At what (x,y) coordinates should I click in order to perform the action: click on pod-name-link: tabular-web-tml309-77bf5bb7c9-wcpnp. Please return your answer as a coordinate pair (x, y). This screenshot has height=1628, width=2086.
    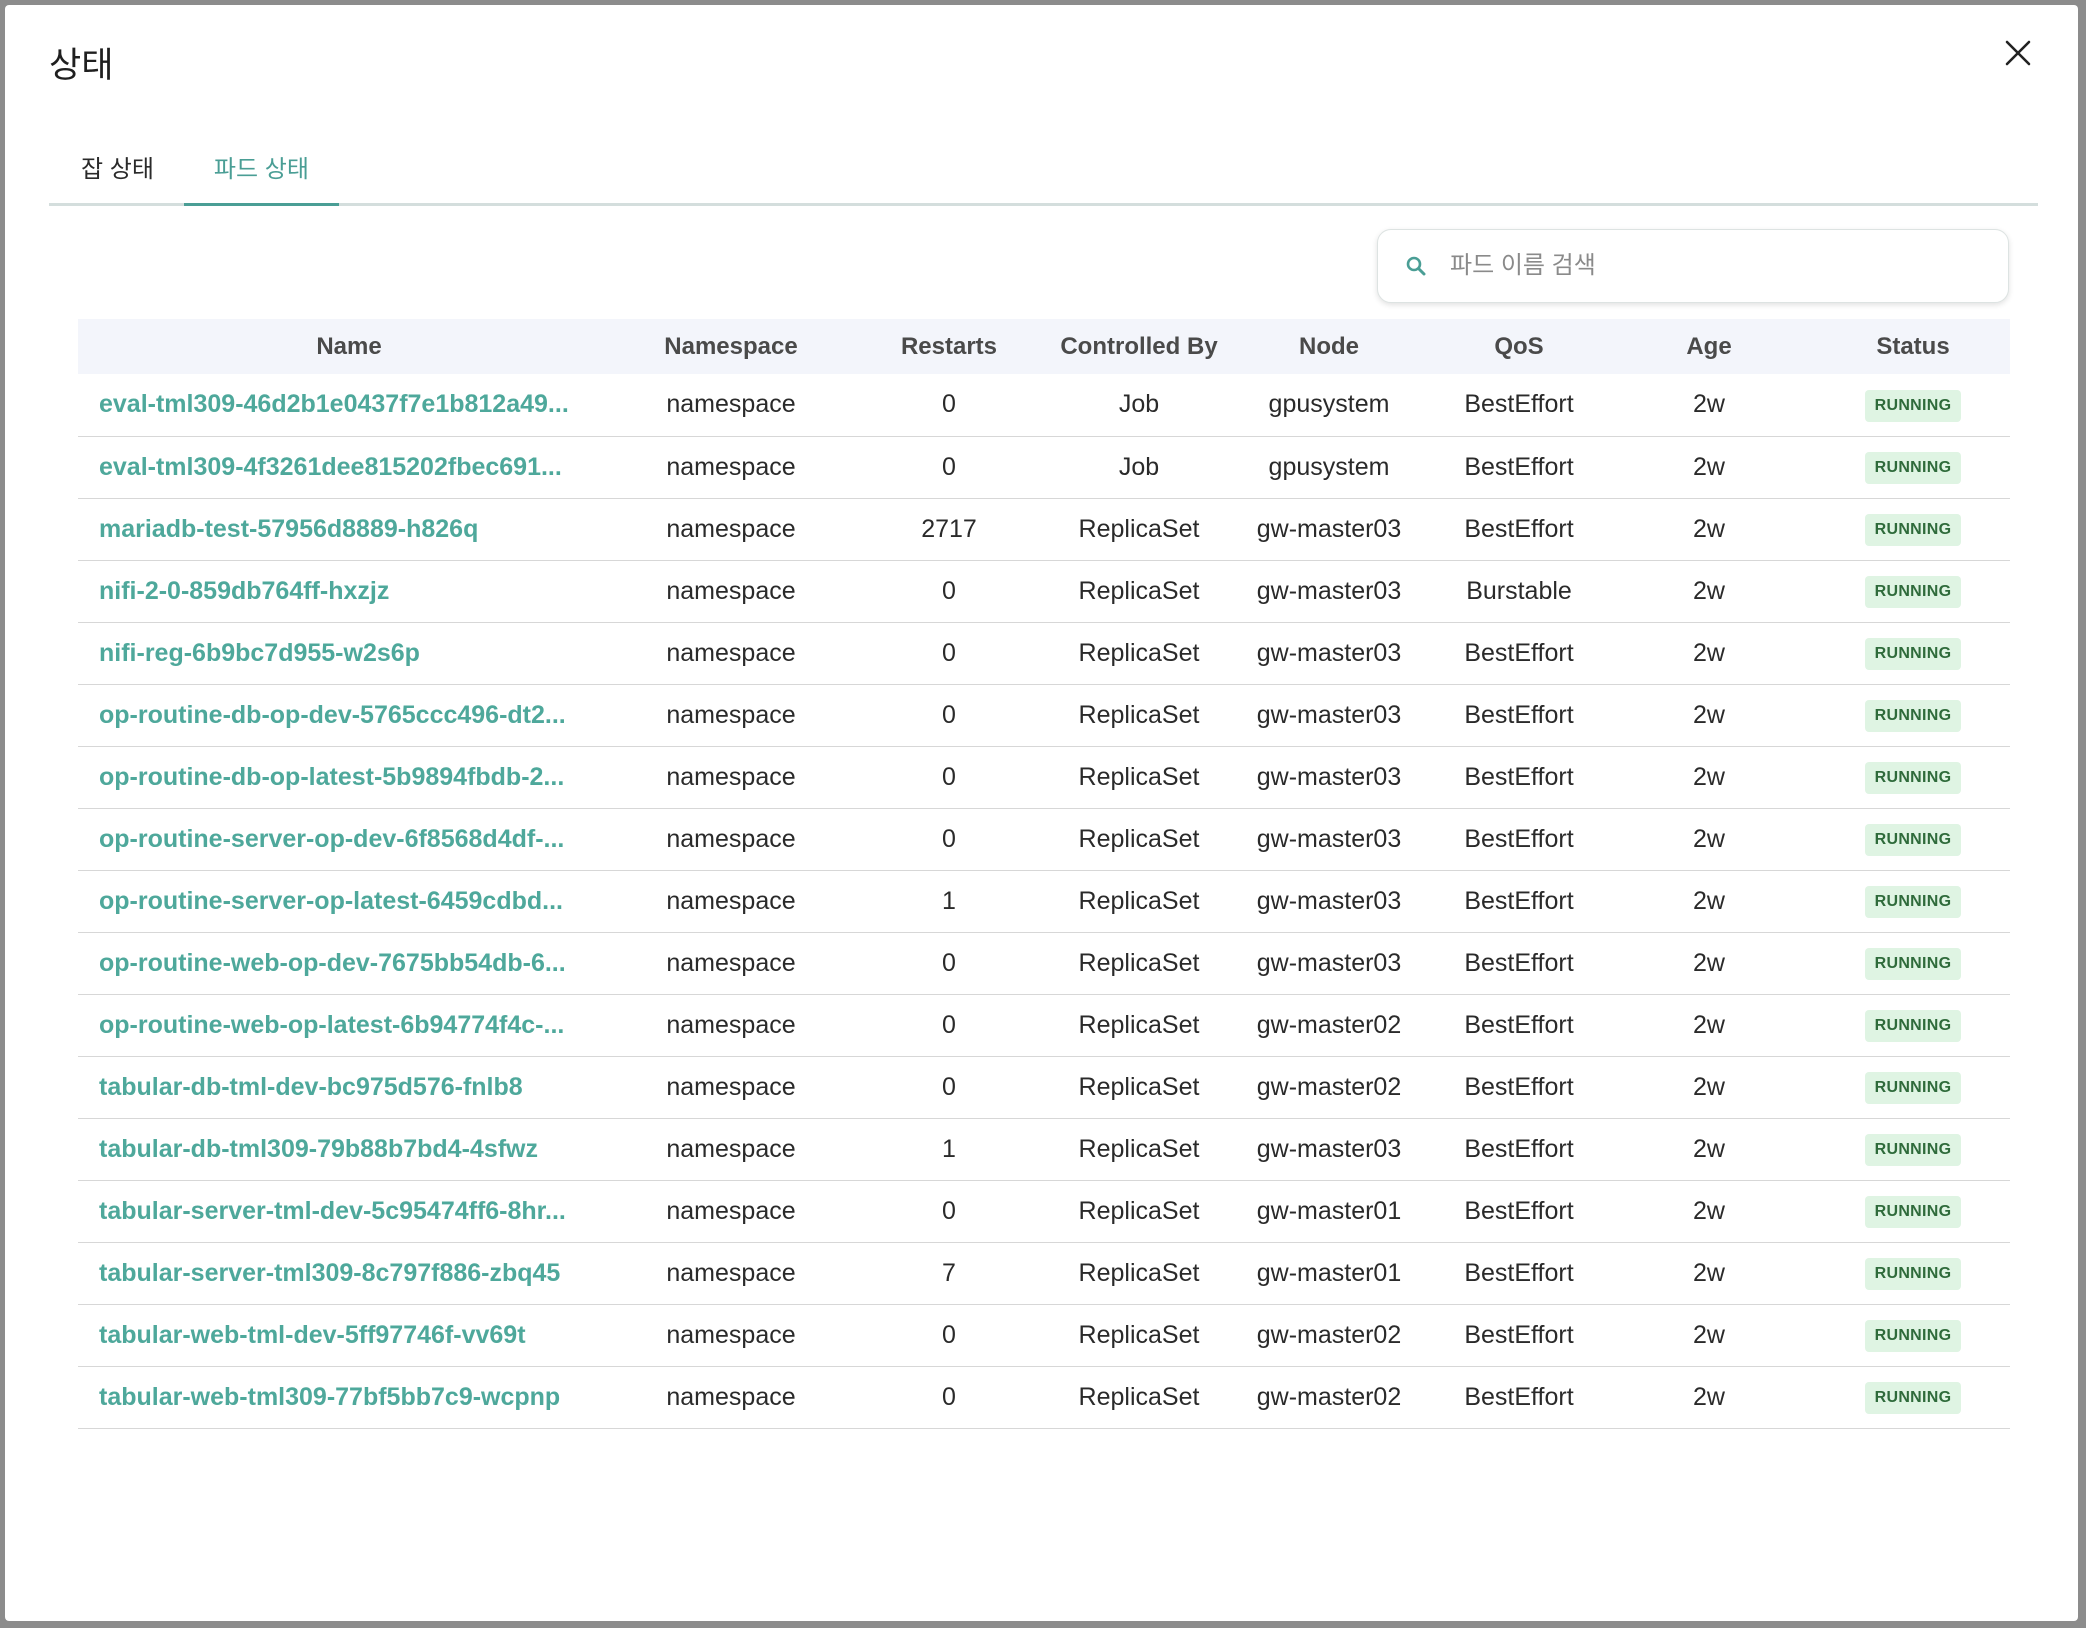
    Looking at the image, I should click on (330, 1396).